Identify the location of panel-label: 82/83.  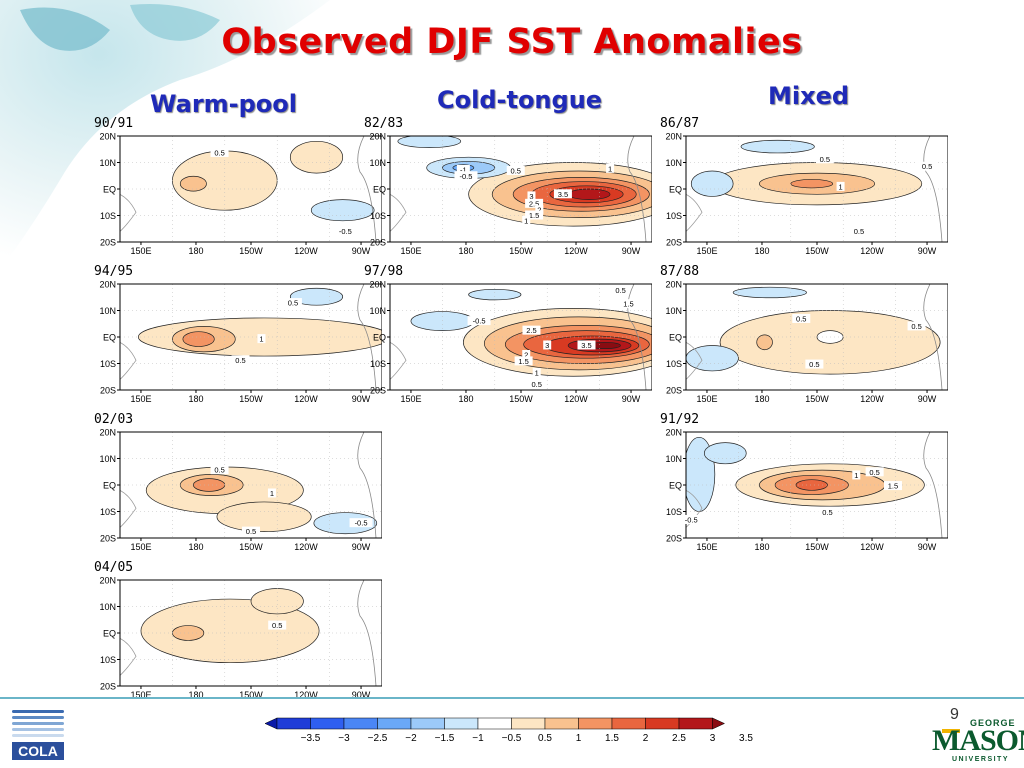
(383, 123).